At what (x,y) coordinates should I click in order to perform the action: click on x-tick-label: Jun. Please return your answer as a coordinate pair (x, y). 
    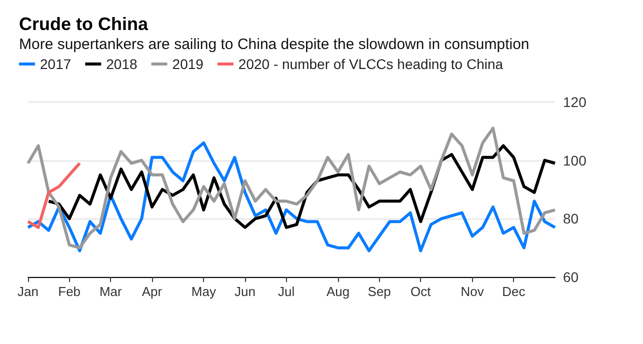
    Looking at the image, I should click on (245, 291).